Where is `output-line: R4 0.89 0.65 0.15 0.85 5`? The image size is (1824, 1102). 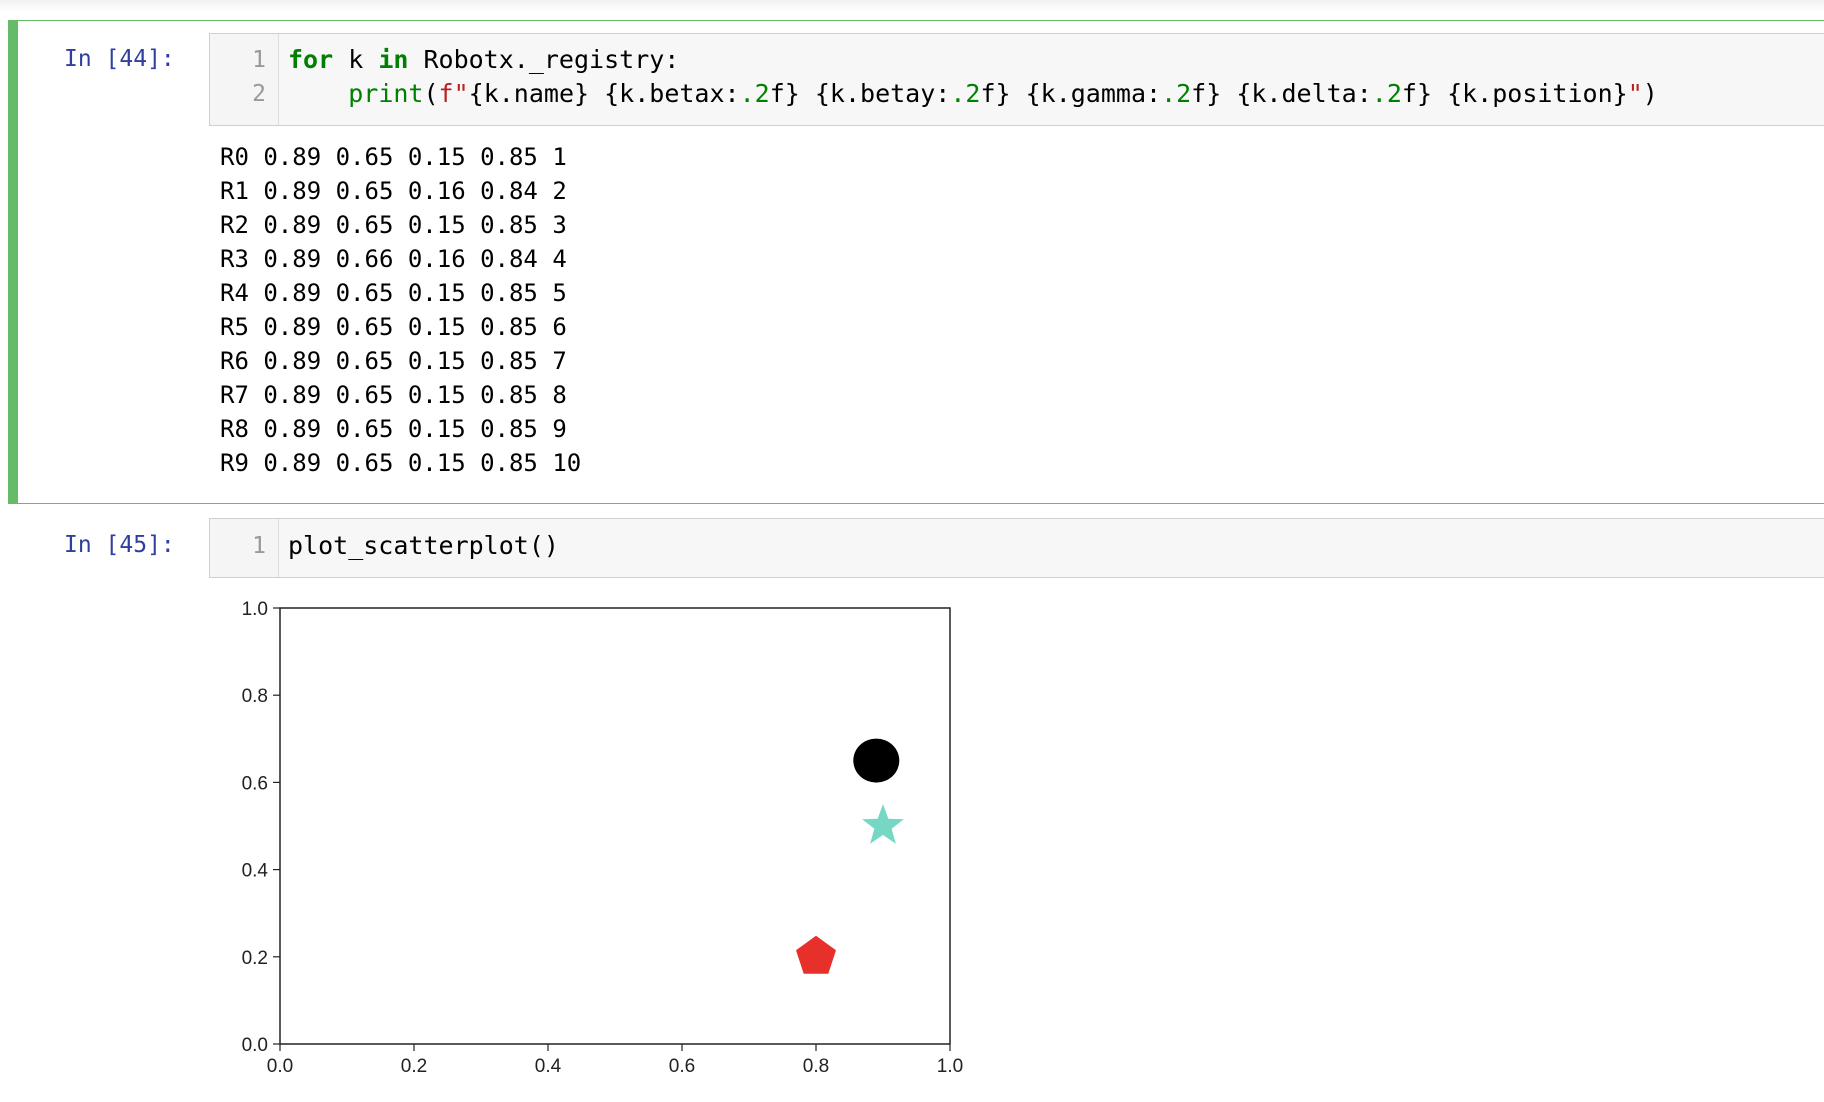 output-line: R4 0.89 0.65 0.15 0.85 5 is located at coordinates (393, 293).